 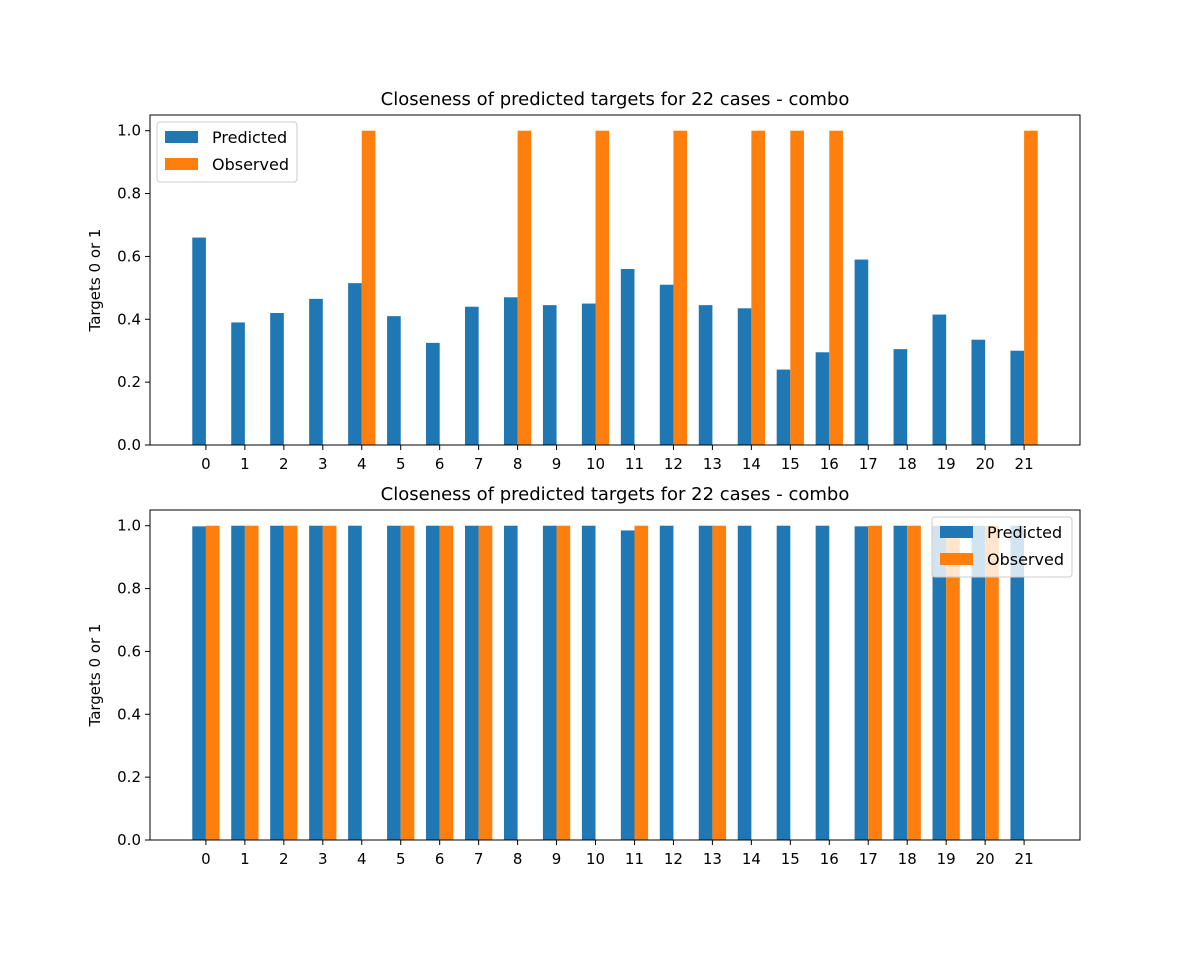 I want to click on x-tick-label: 10, so click(x=595, y=464).